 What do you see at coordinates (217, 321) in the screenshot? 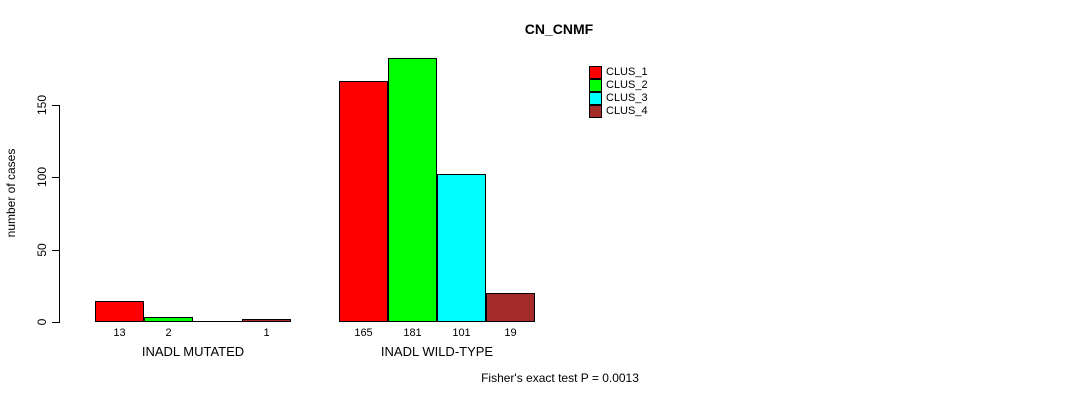
I see `bar-clus_3-group1` at bounding box center [217, 321].